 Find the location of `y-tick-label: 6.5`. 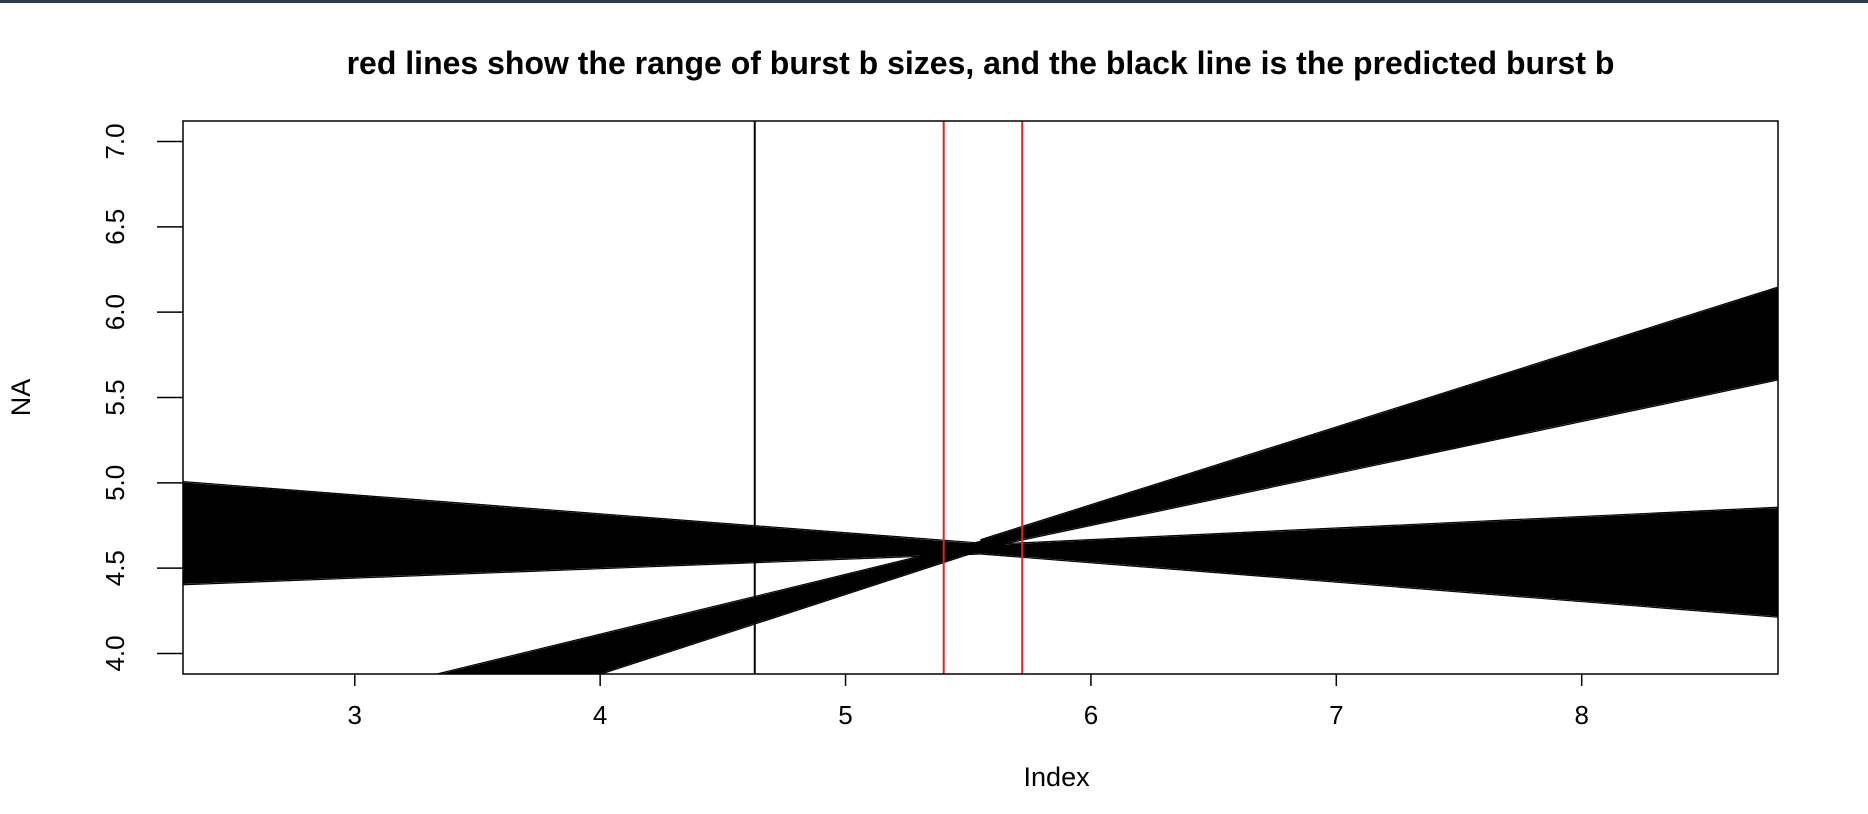

y-tick-label: 6.5 is located at coordinates (115, 227).